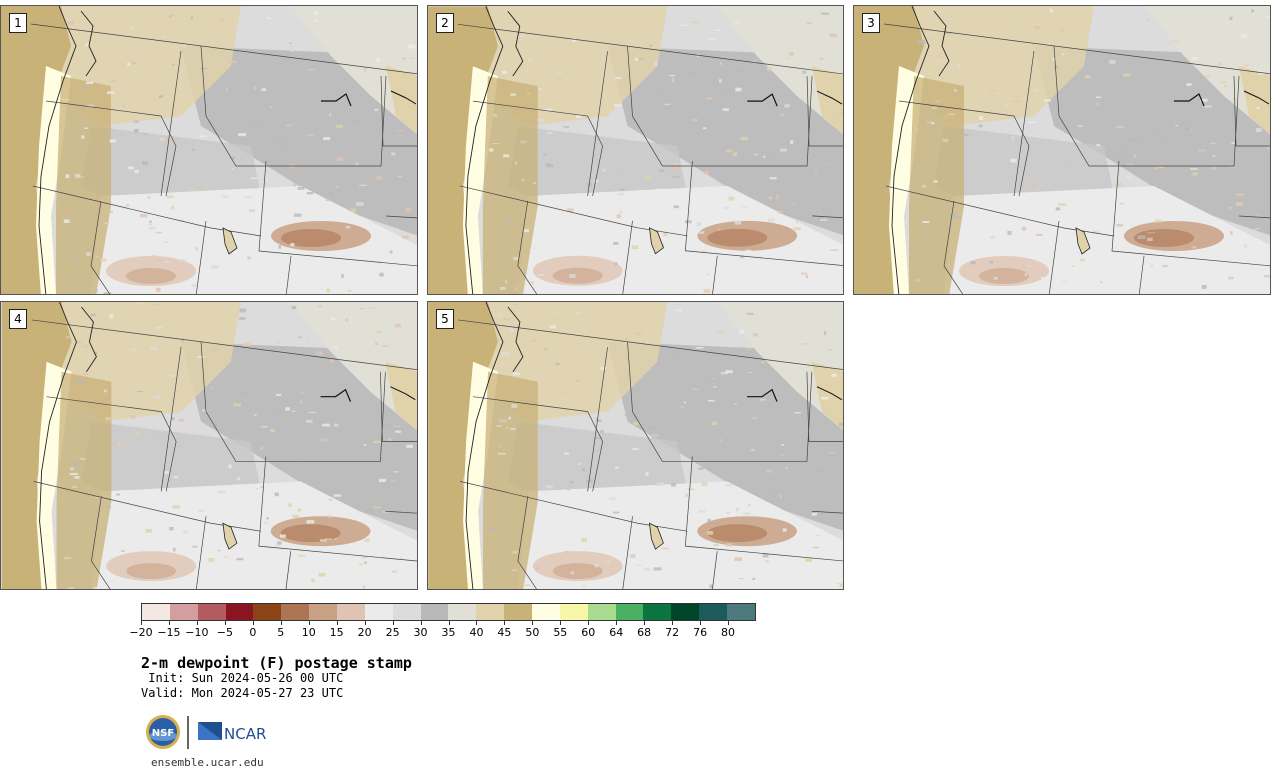  I want to click on member-label: 4, so click(18, 319).